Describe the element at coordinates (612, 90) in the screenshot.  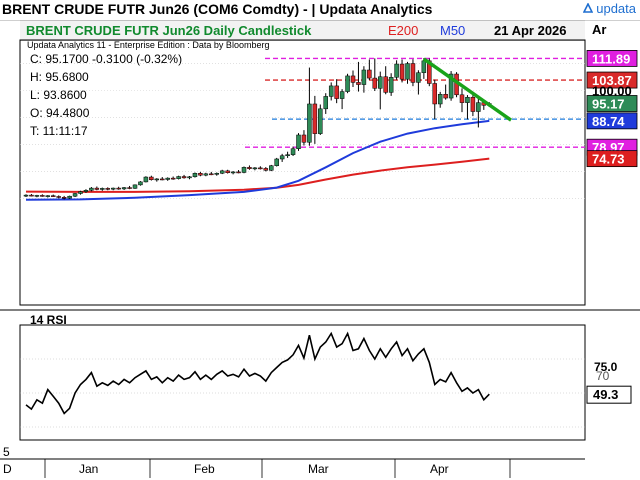
I see `price-badge-text: 100.00` at that location.